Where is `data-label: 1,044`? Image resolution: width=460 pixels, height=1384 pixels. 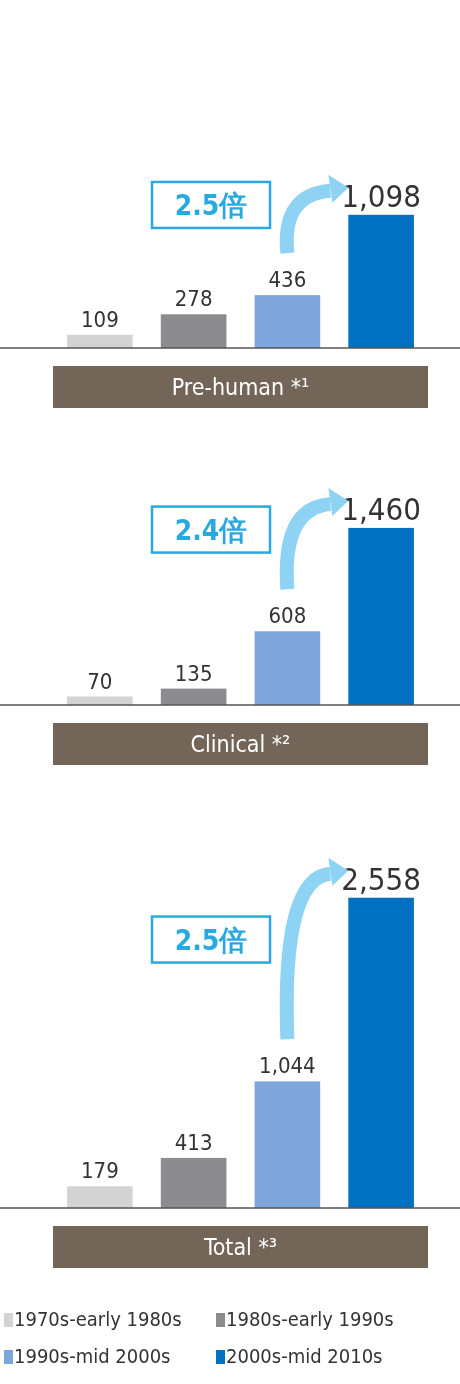
data-label: 1,044 is located at coordinates (287, 1066).